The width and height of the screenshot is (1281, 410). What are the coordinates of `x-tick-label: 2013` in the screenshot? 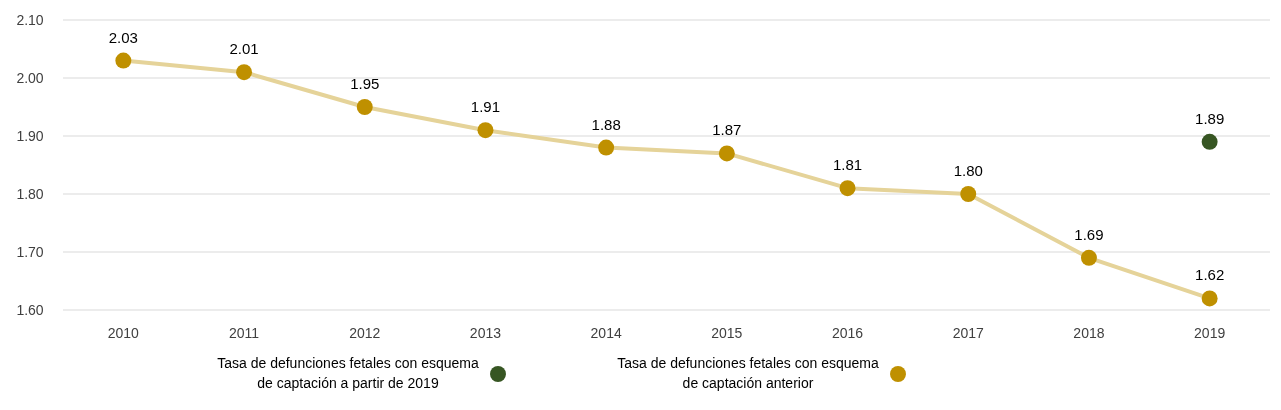 It's located at (485, 333).